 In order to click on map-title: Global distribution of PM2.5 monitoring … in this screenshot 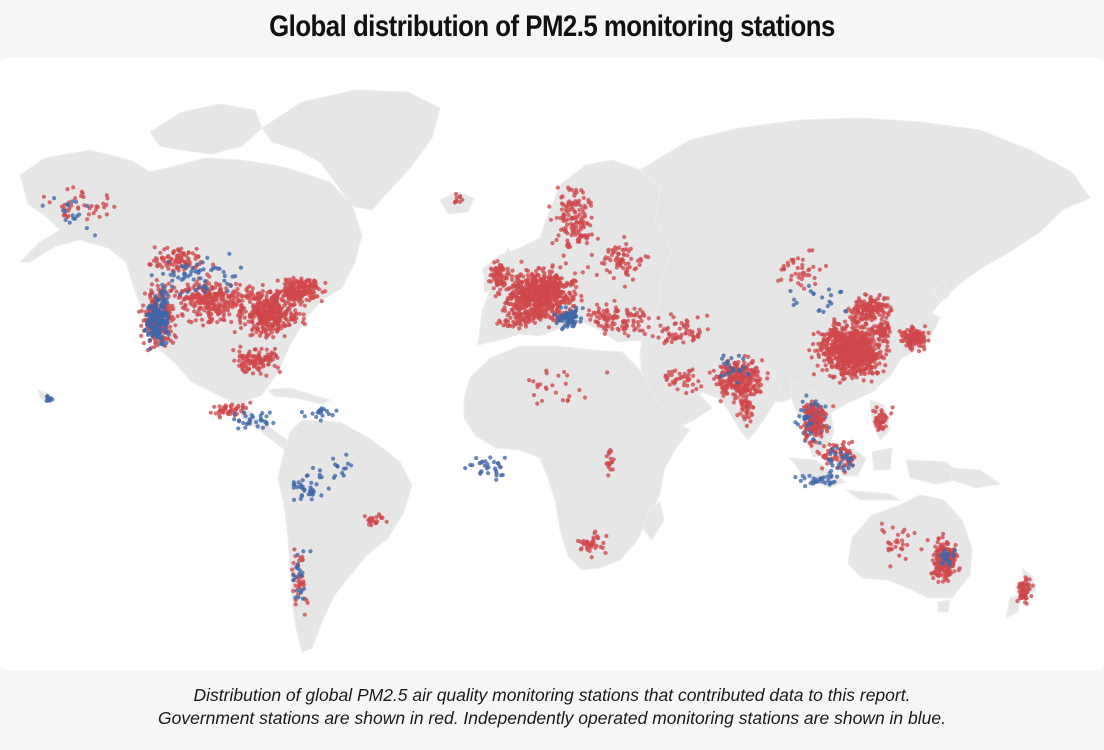, I will do `click(552, 26)`.